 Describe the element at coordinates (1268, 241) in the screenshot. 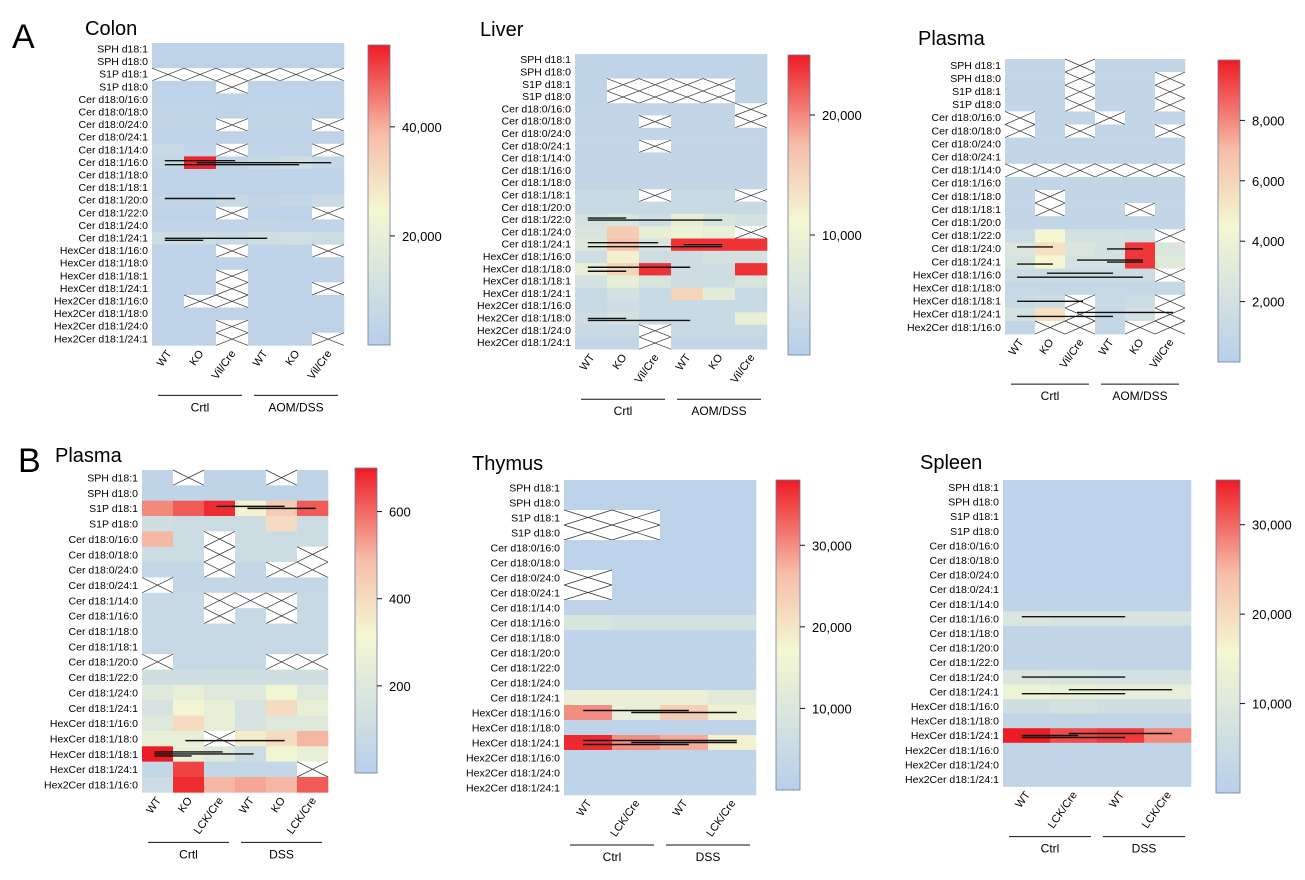

I see `colorbar-tick-label: 4,000` at that location.